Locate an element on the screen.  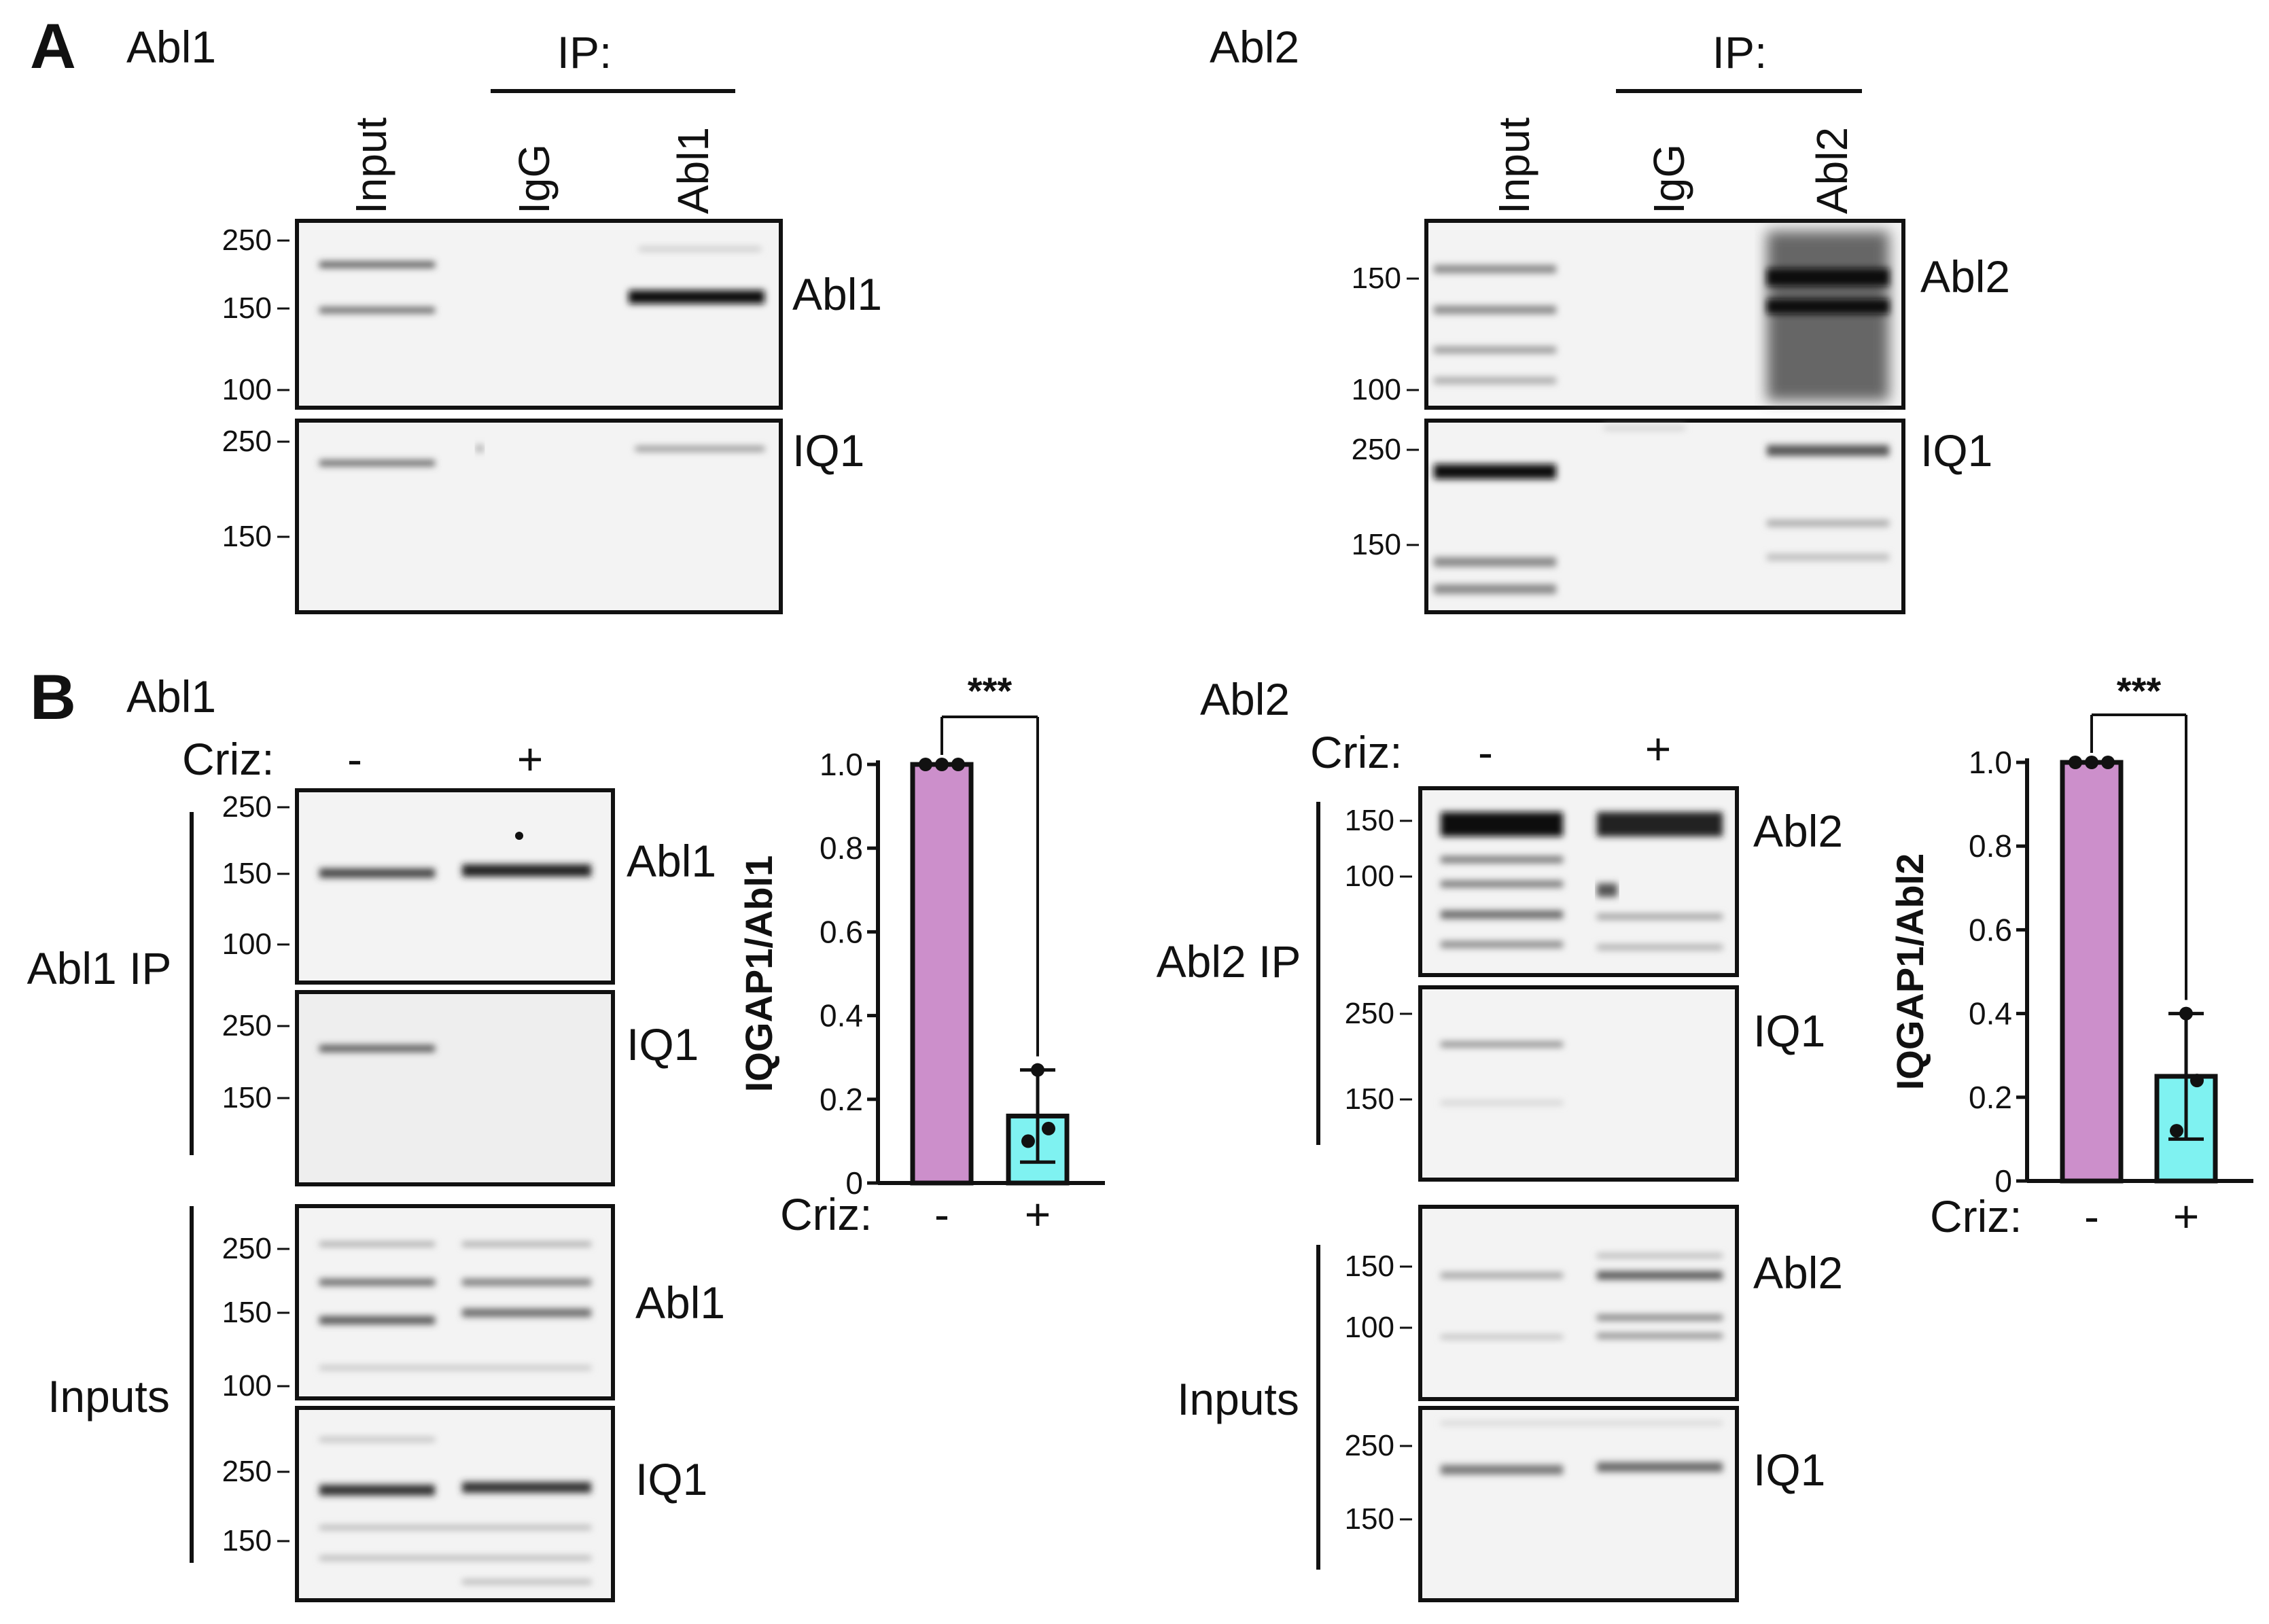
criz-plus: + is located at coordinates (1658, 749).